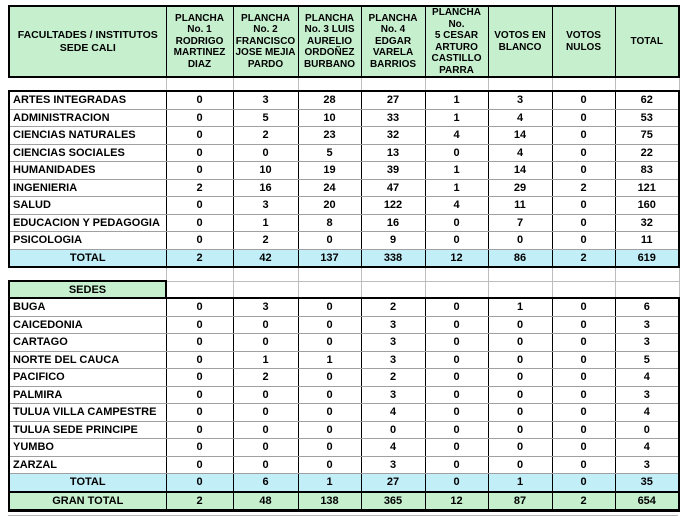 This screenshot has width=700, height=516. Describe the element at coordinates (456, 483) in the screenshot. I see `total-value-cell: 0` at that location.